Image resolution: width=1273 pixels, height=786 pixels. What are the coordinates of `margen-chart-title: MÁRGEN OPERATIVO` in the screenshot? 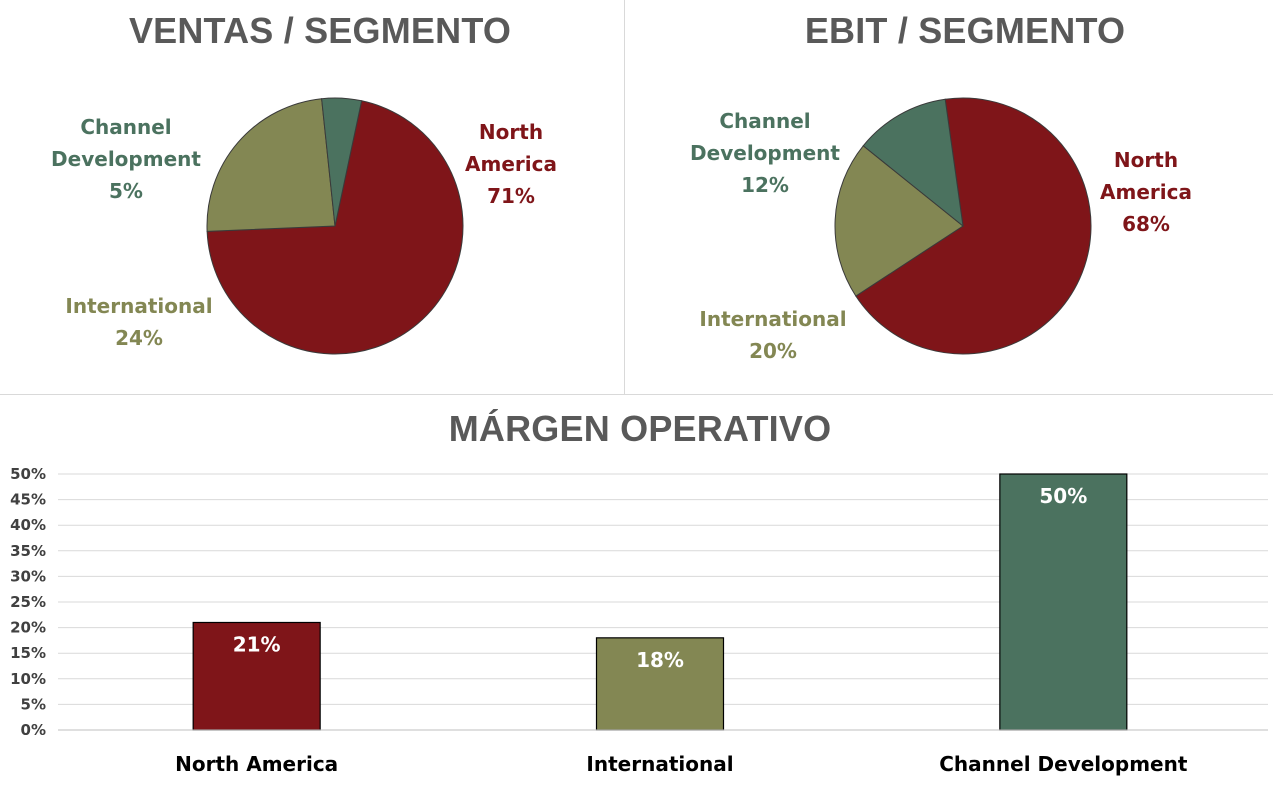 It's located at (640, 428).